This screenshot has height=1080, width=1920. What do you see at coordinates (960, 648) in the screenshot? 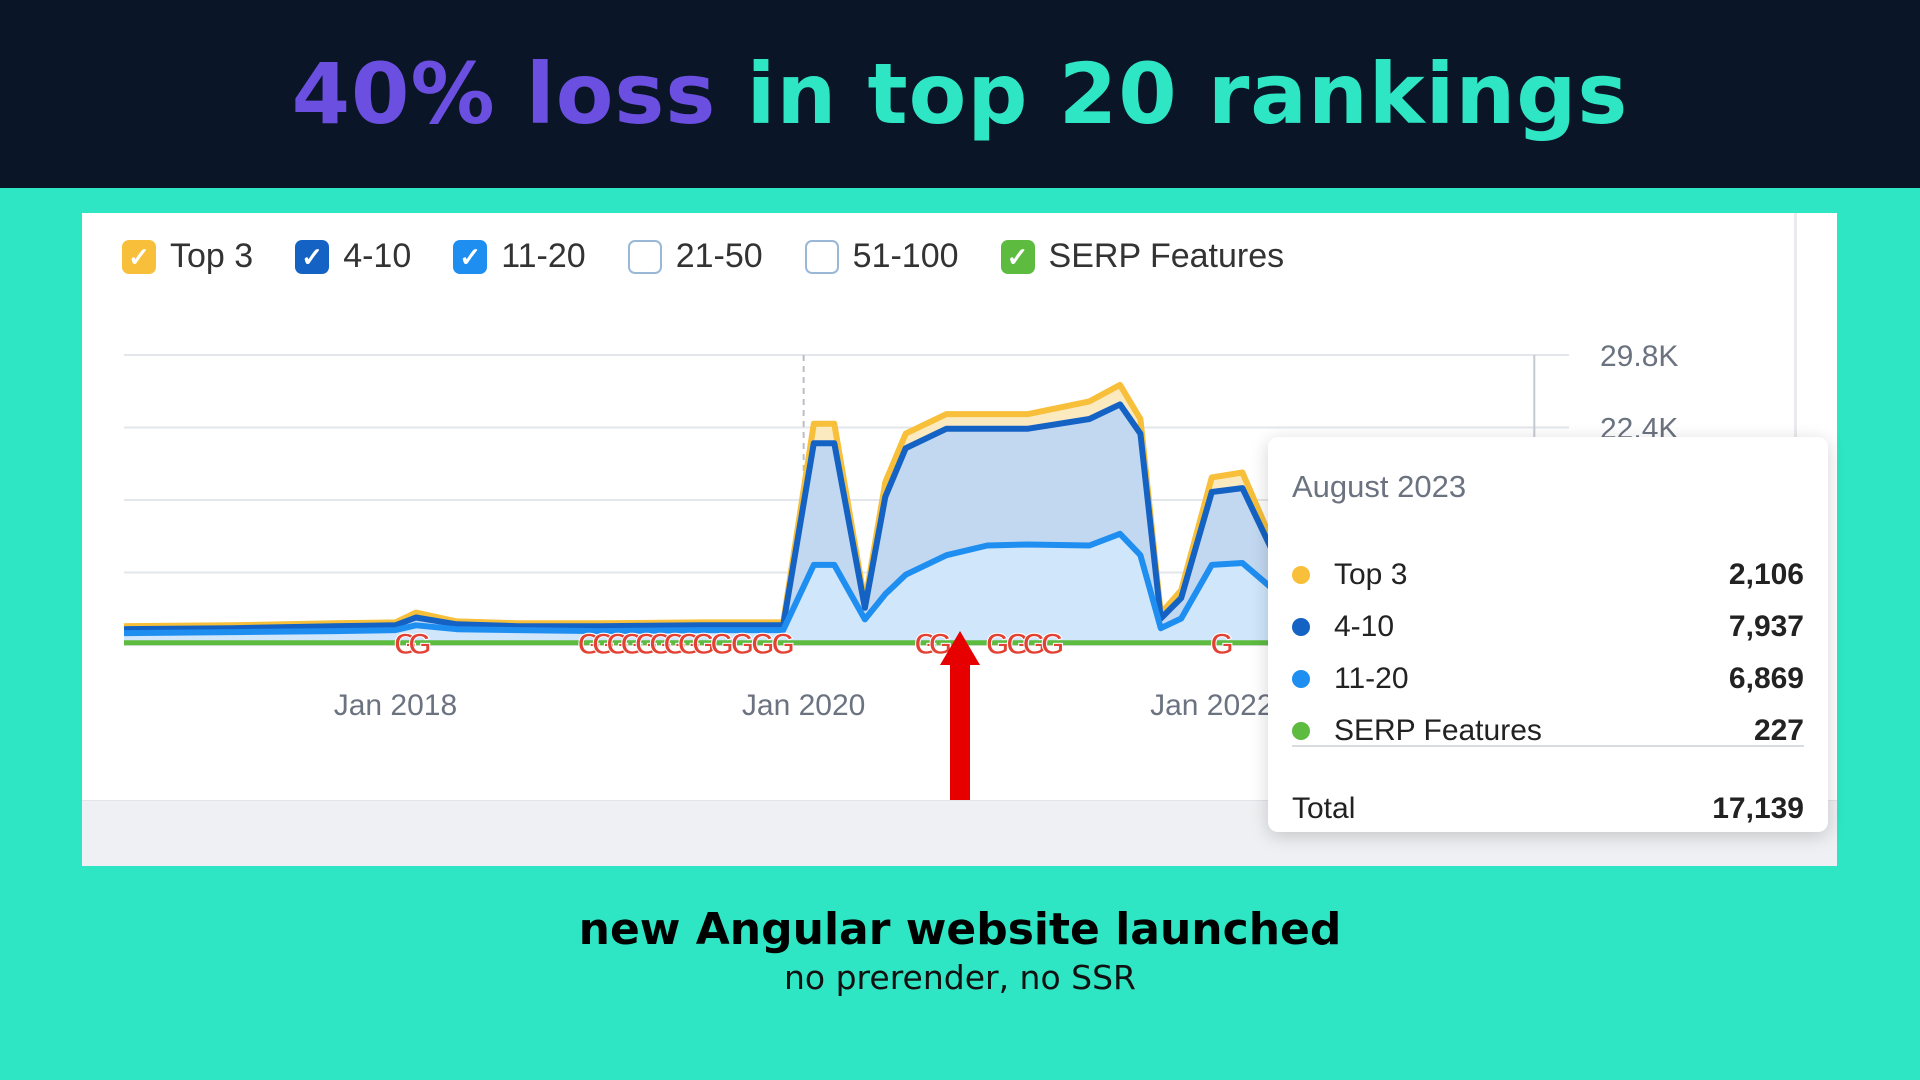
I see `launch-arrow-head-icon` at bounding box center [960, 648].